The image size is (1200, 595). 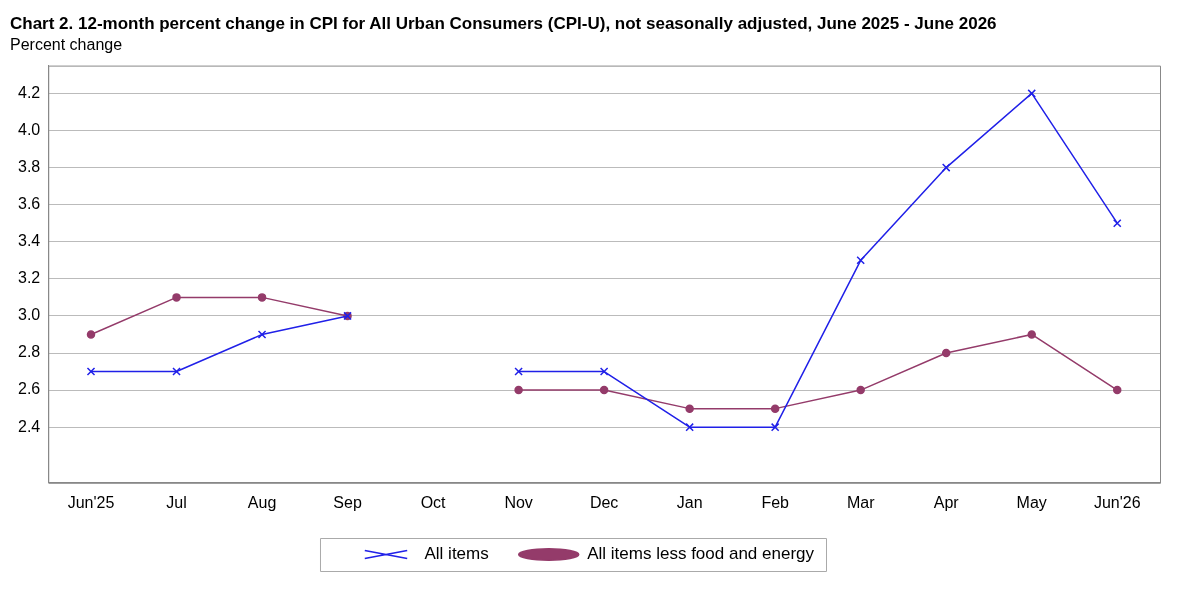 I want to click on y-tick-label: 2.6, so click(x=29, y=389).